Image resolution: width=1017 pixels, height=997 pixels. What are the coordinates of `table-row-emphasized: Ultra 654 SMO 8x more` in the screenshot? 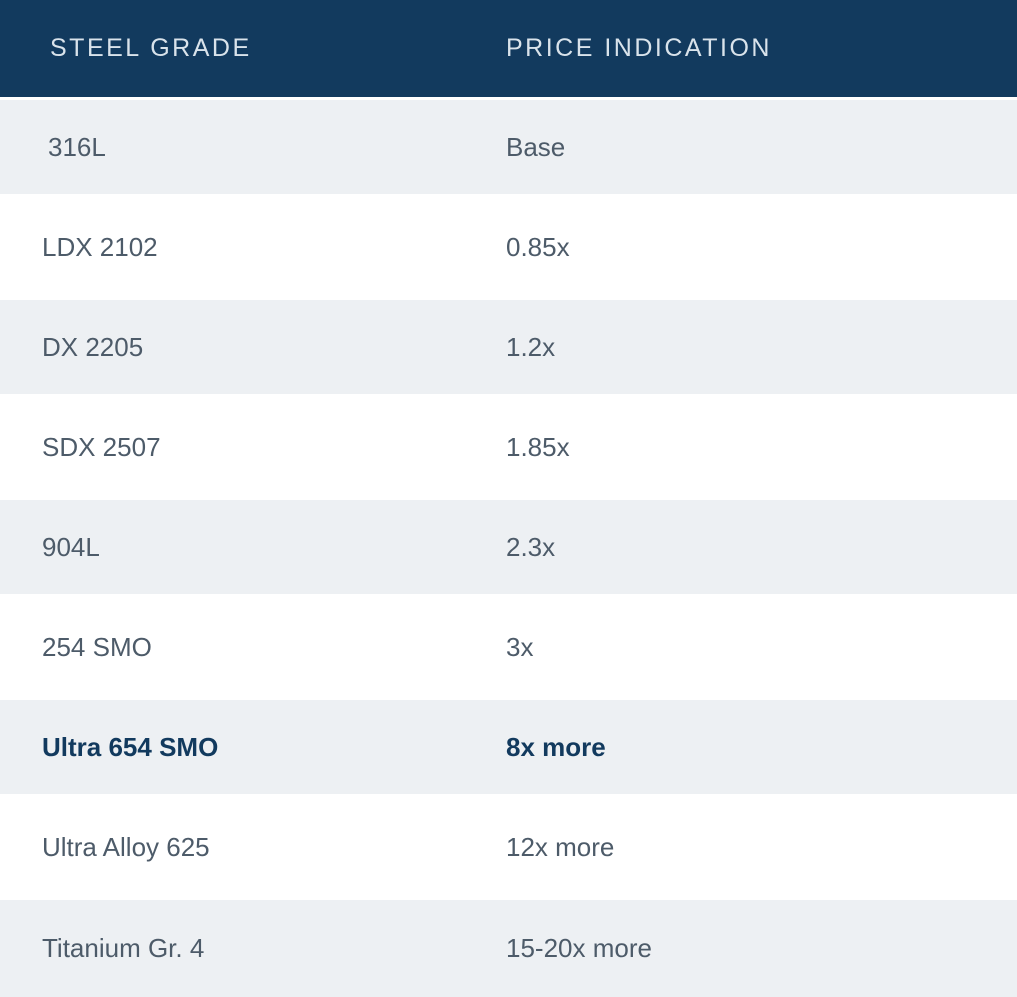 It's located at (508, 747).